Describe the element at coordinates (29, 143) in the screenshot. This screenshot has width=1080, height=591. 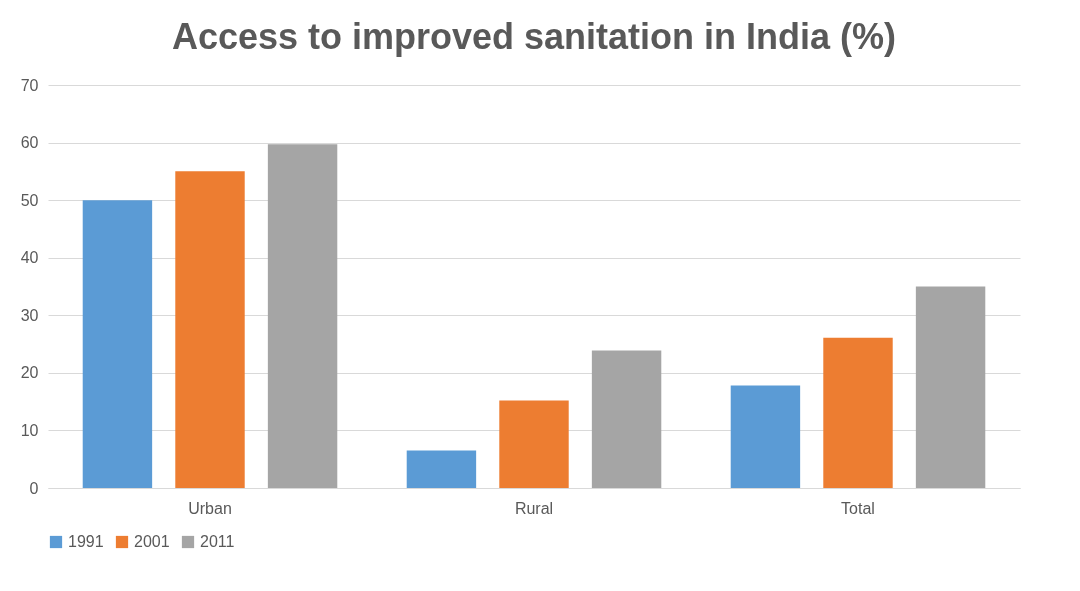
I see `y-tick-label: 60` at that location.